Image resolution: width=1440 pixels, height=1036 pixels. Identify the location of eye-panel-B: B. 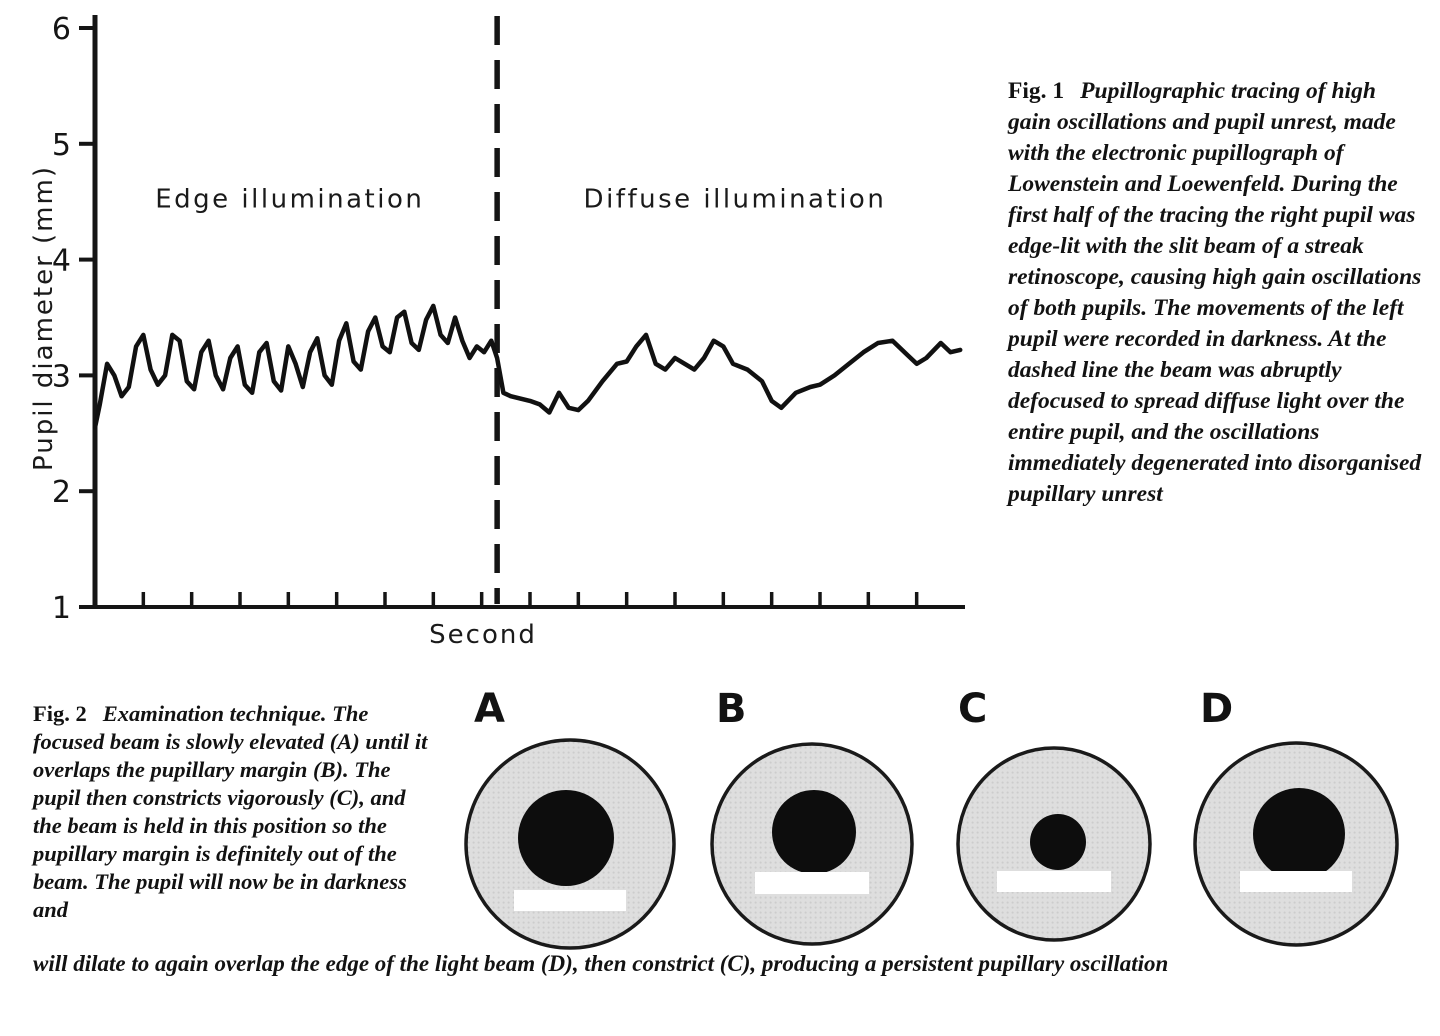
(812, 821).